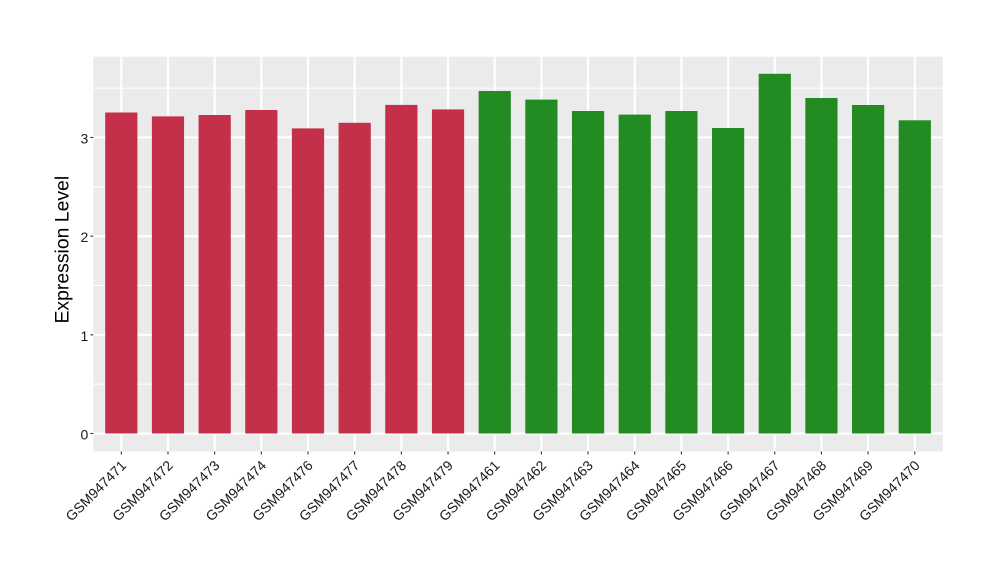  Describe the element at coordinates (85, 336) in the screenshot. I see `svg-text: 1` at that location.